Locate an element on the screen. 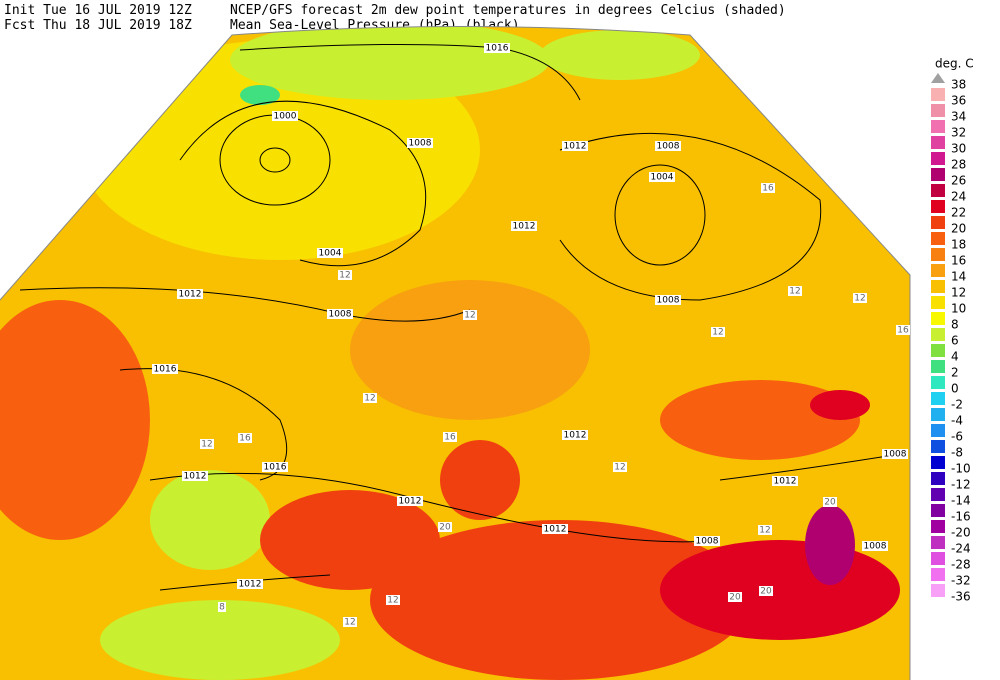  legend-label: -12 is located at coordinates (961, 485).